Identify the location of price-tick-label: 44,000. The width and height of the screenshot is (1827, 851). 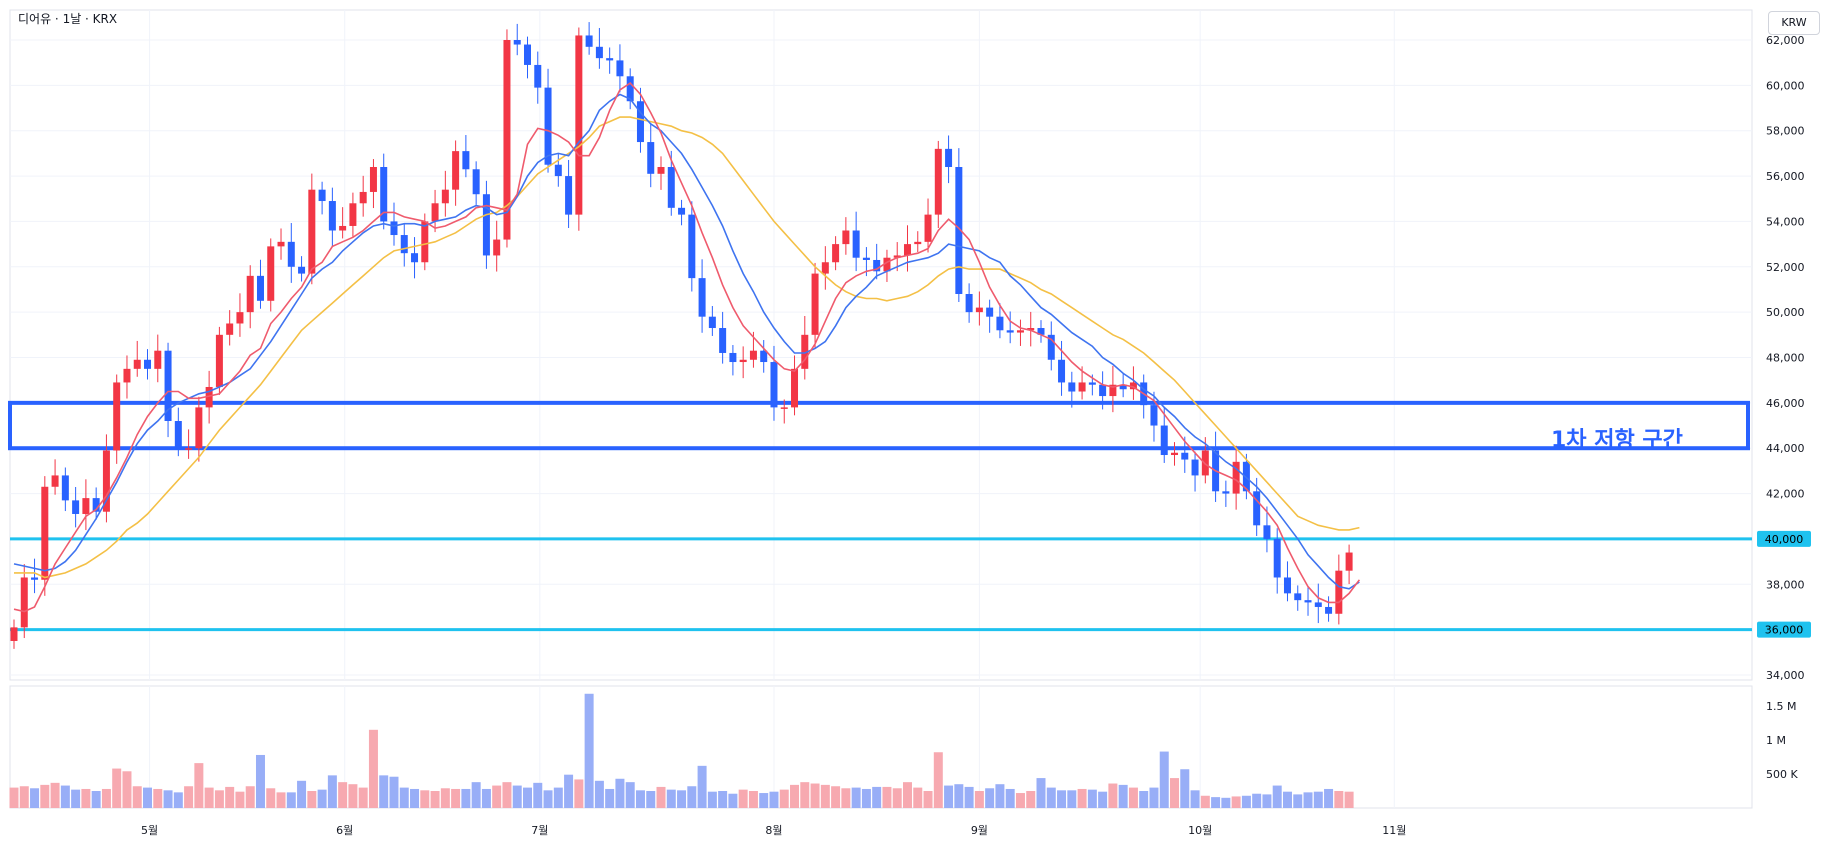
(1785, 448).